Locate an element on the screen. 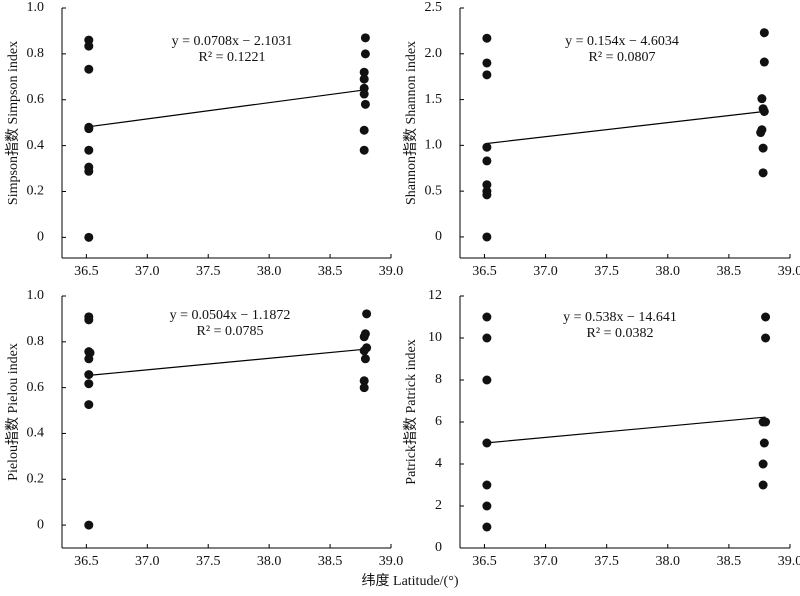  r-squared: R² = 0.0807 is located at coordinates (622, 57).